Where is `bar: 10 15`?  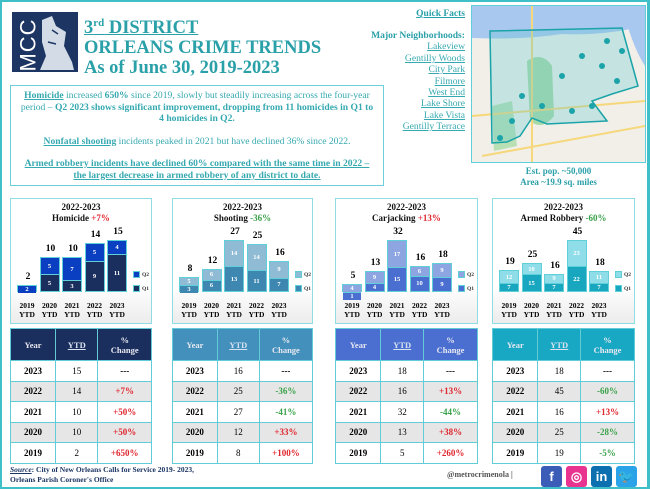
bar: 10 15 is located at coordinates (531, 277).